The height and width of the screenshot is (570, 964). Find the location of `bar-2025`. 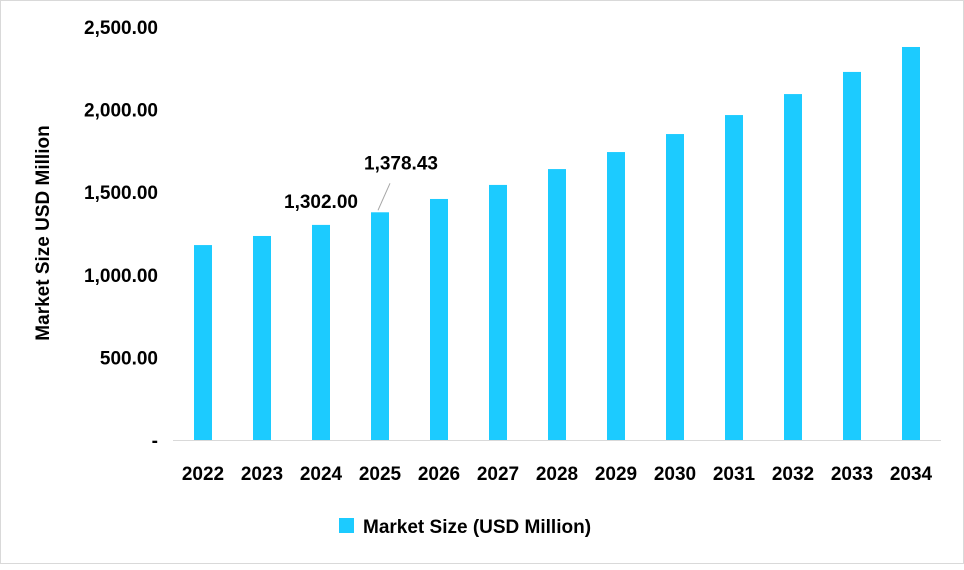

bar-2025 is located at coordinates (380, 326).